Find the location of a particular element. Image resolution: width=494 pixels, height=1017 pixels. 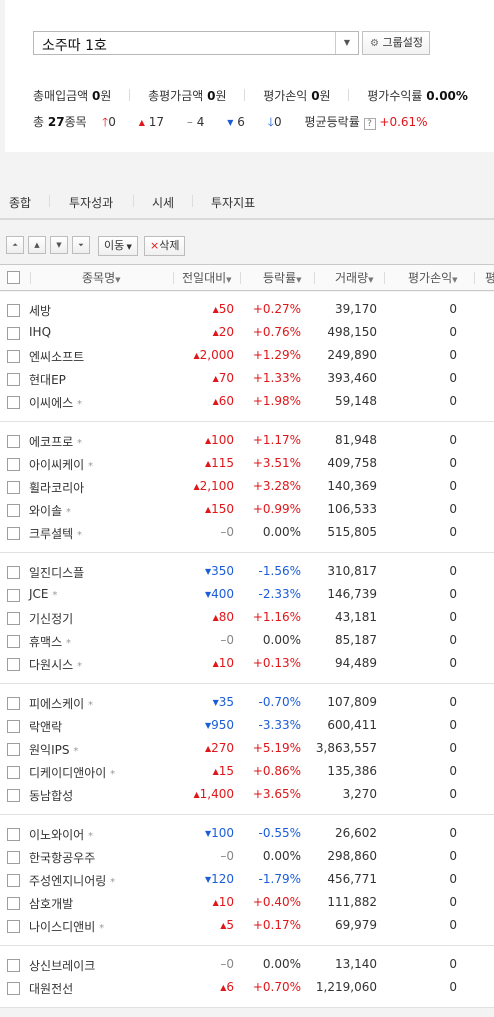

table-row: 현대EP ▲70 +1.33% 393,460 0 is located at coordinates (247, 379).